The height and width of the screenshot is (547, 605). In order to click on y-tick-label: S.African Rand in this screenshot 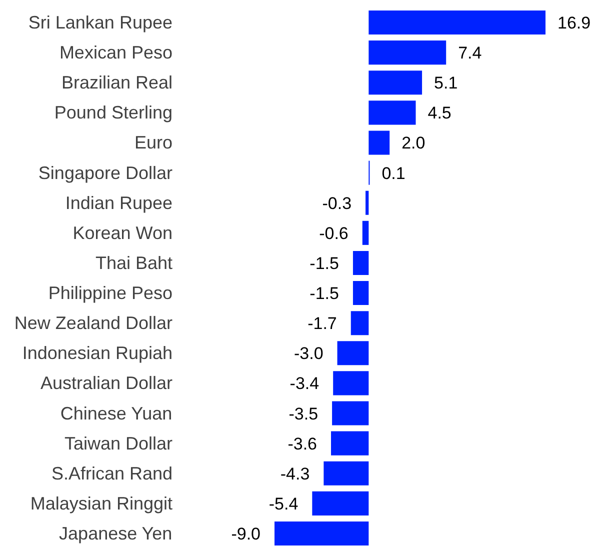, I will do `click(111, 473)`.